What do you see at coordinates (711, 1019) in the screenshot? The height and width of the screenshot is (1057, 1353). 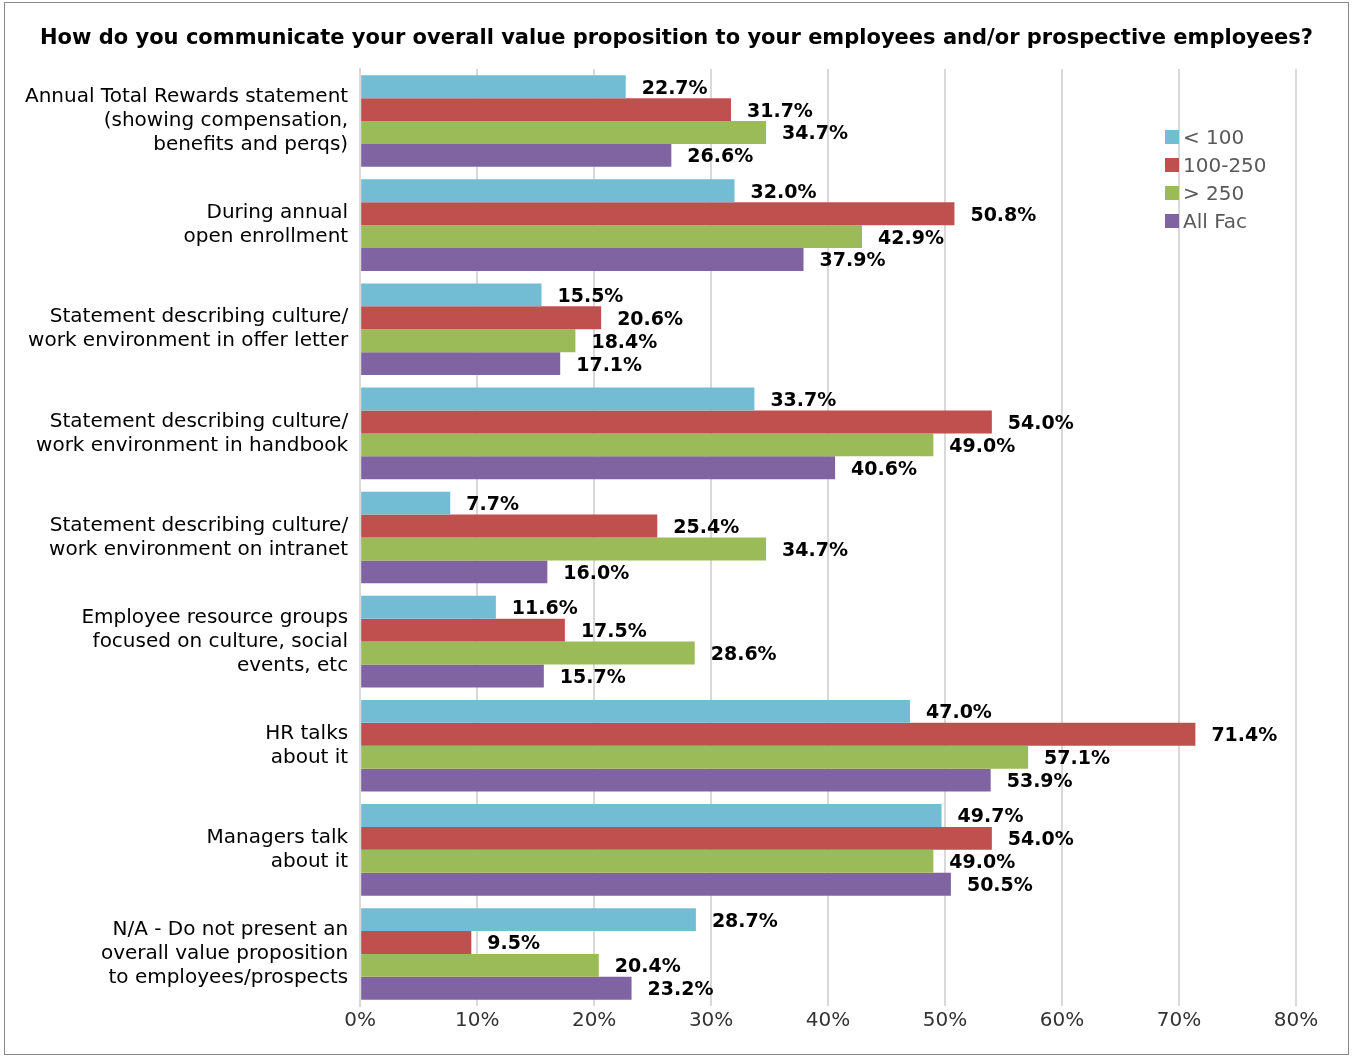 I see `x-tick-label: 30%` at bounding box center [711, 1019].